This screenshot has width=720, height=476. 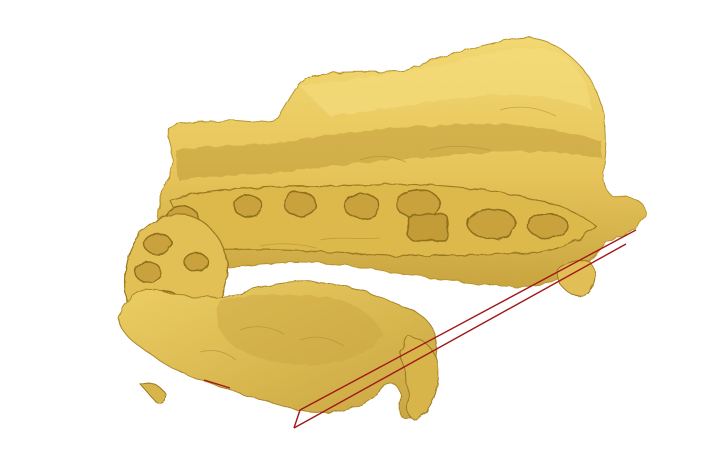 What do you see at coordinates (217, 384) in the screenshot?
I see `cutting-line-fragment` at bounding box center [217, 384].